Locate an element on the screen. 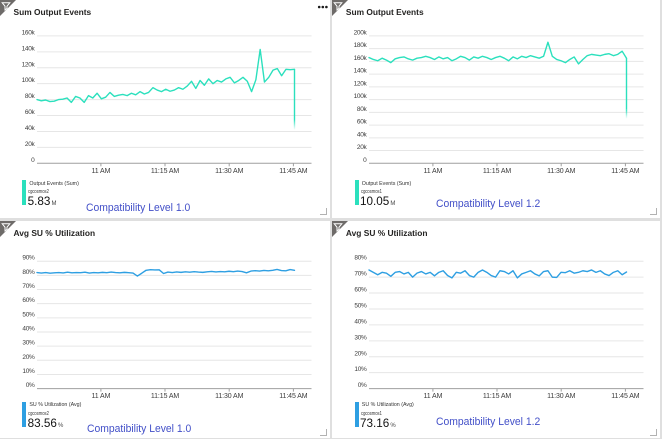 Image resolution: width=662 pixels, height=439 pixels. svg-text: 90% is located at coordinates (28, 257).